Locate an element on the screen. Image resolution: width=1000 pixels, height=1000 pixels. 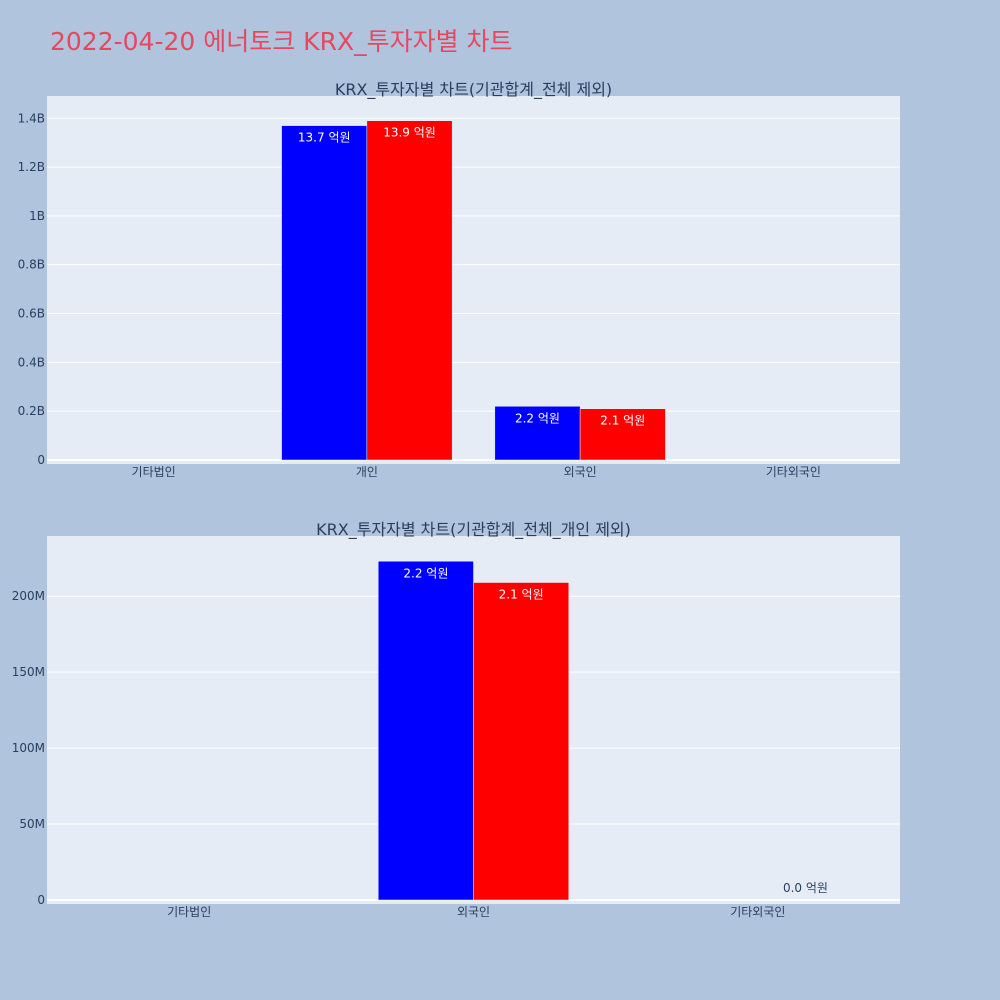
bar-data-label: 0.0 억원 is located at coordinates (805, 888).